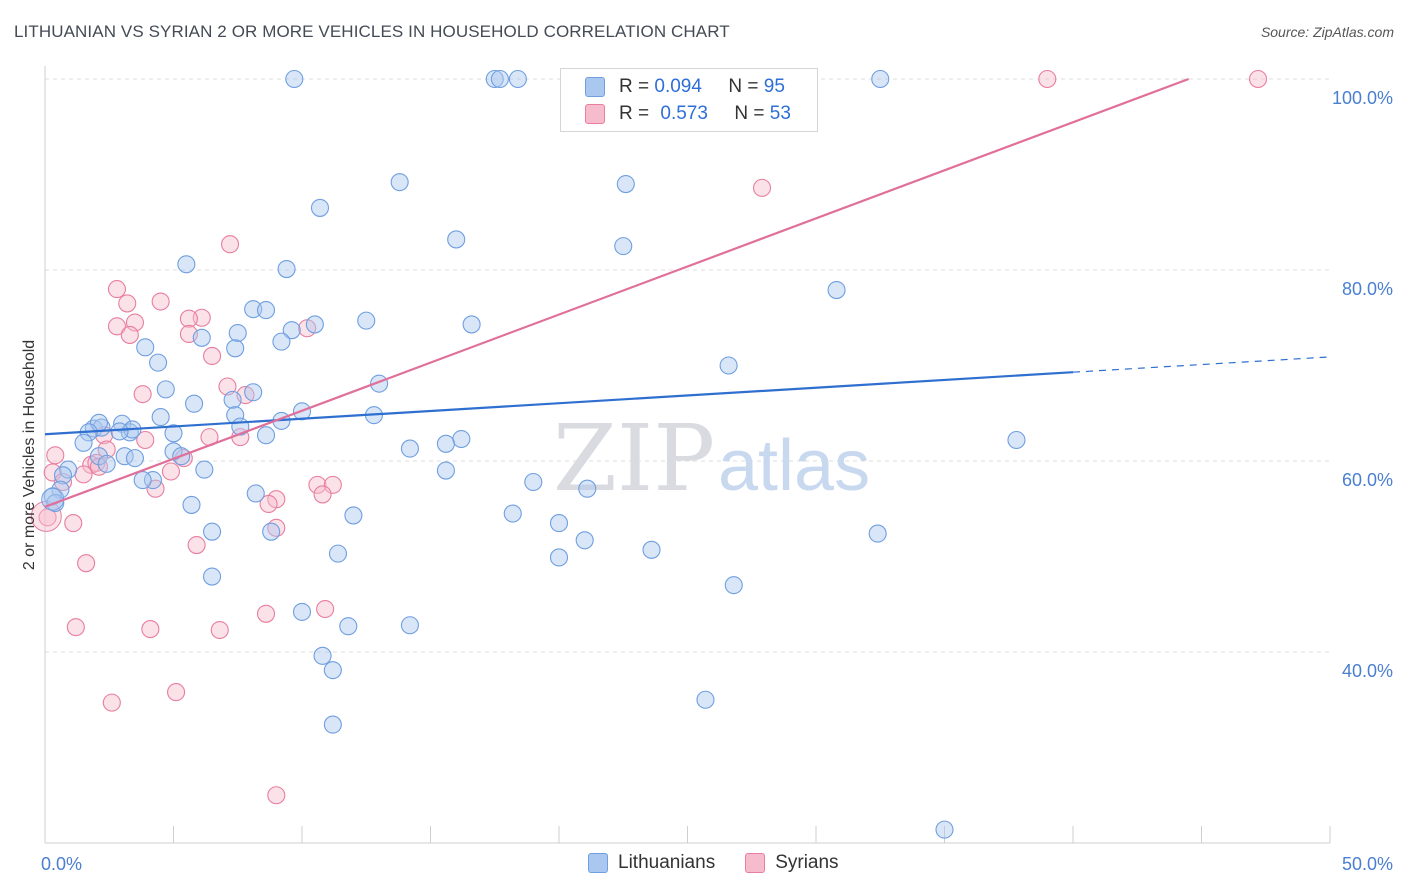 The width and height of the screenshot is (1406, 892). I want to click on legend-r-value-syrians: 0.573, so click(684, 113).